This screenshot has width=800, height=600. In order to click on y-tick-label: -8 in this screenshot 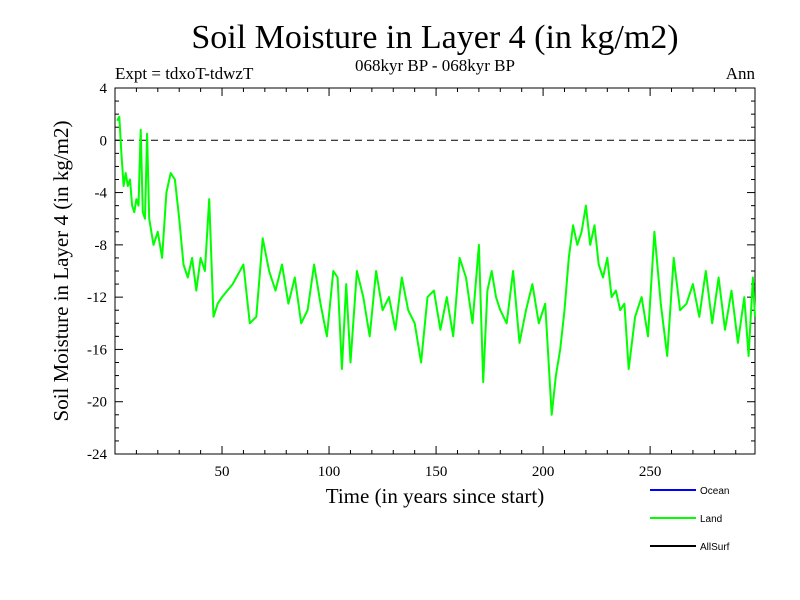, I will do `click(101, 246)`.